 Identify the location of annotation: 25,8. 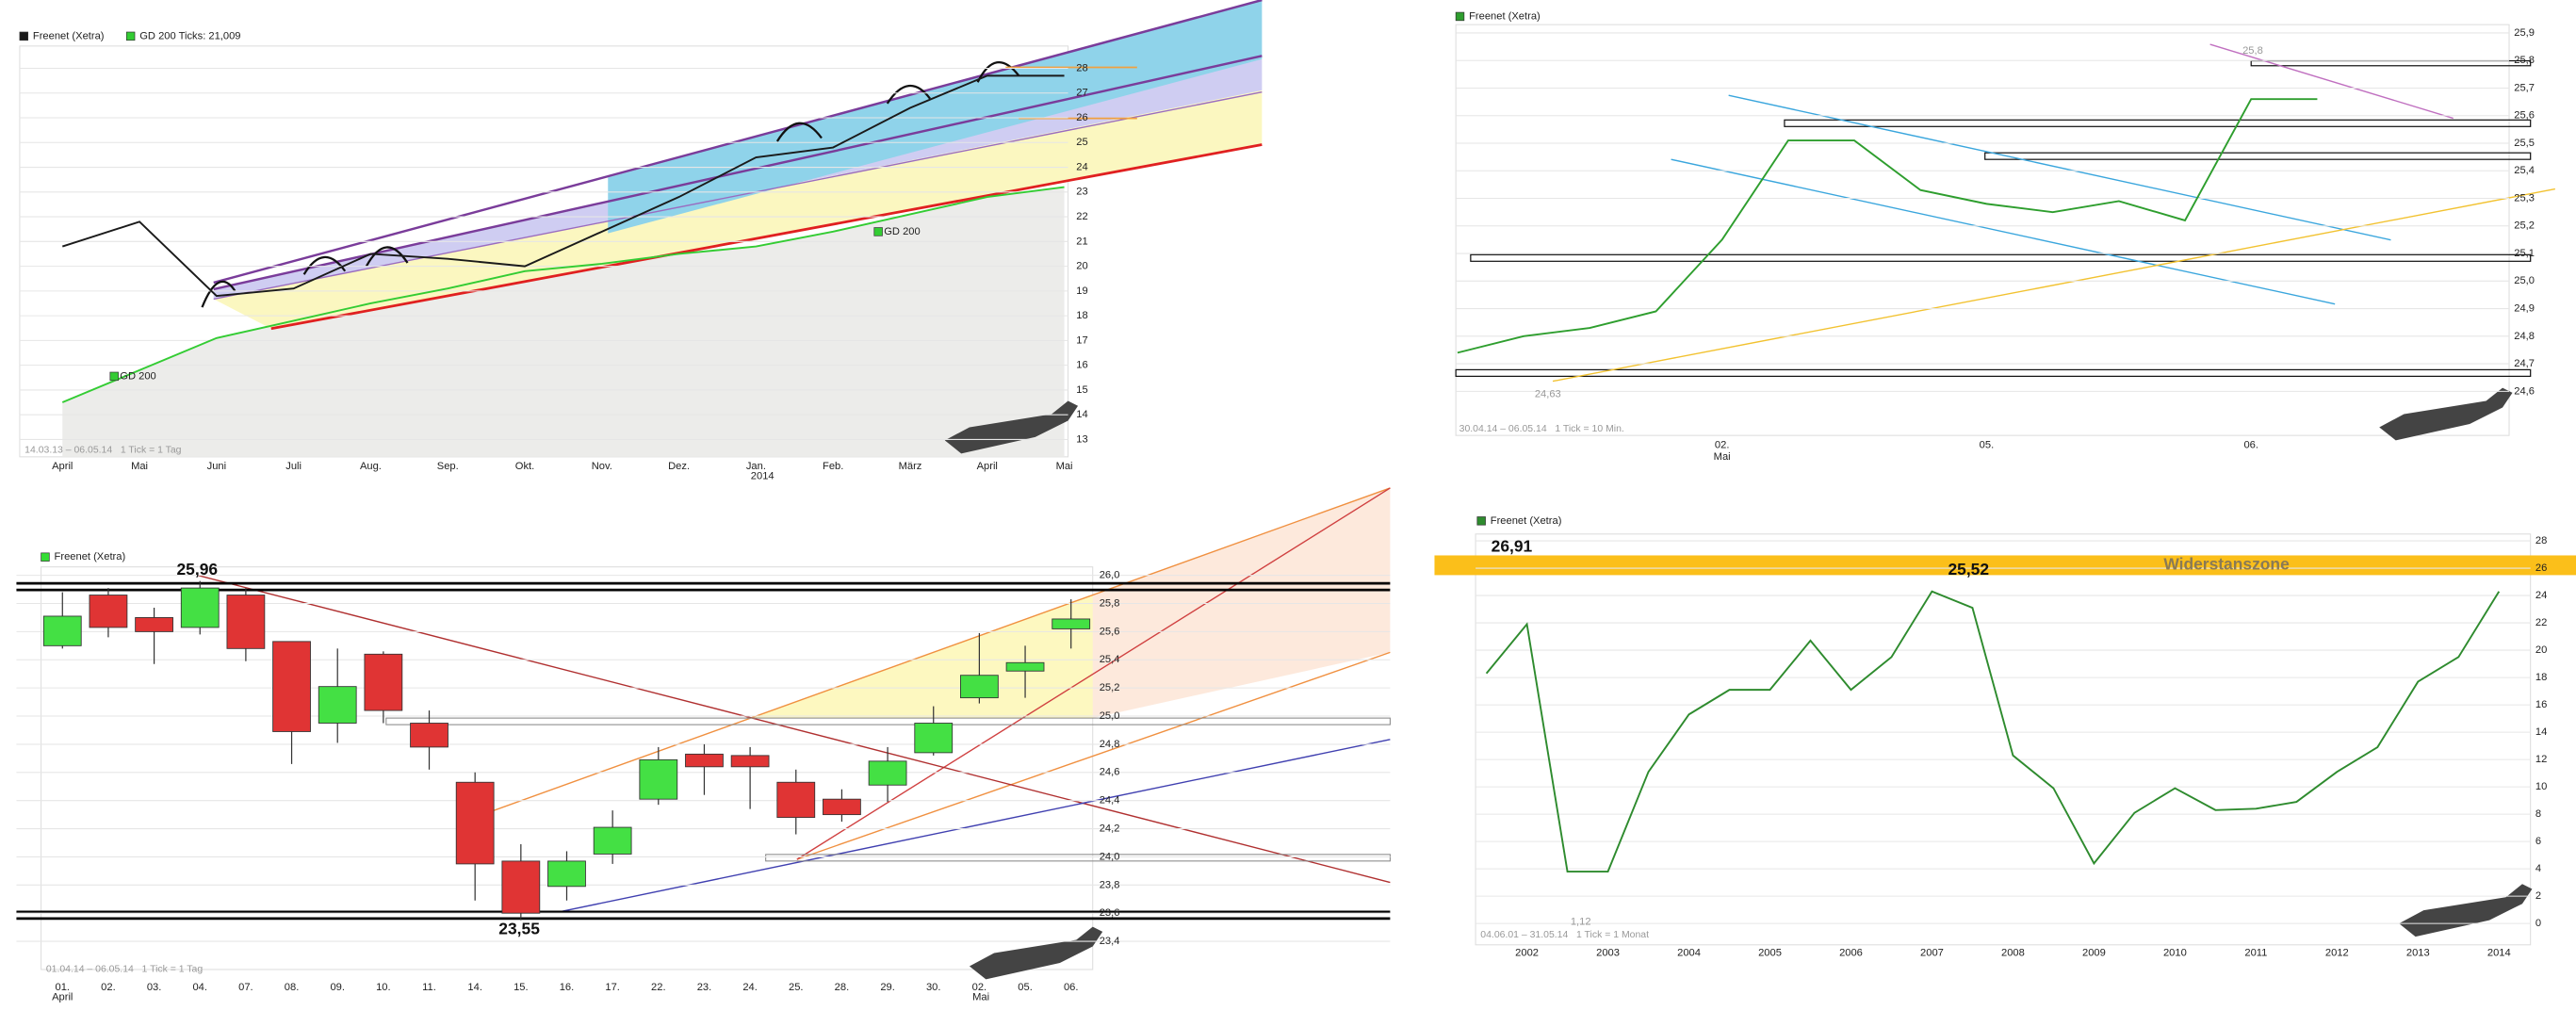
(2252, 51).